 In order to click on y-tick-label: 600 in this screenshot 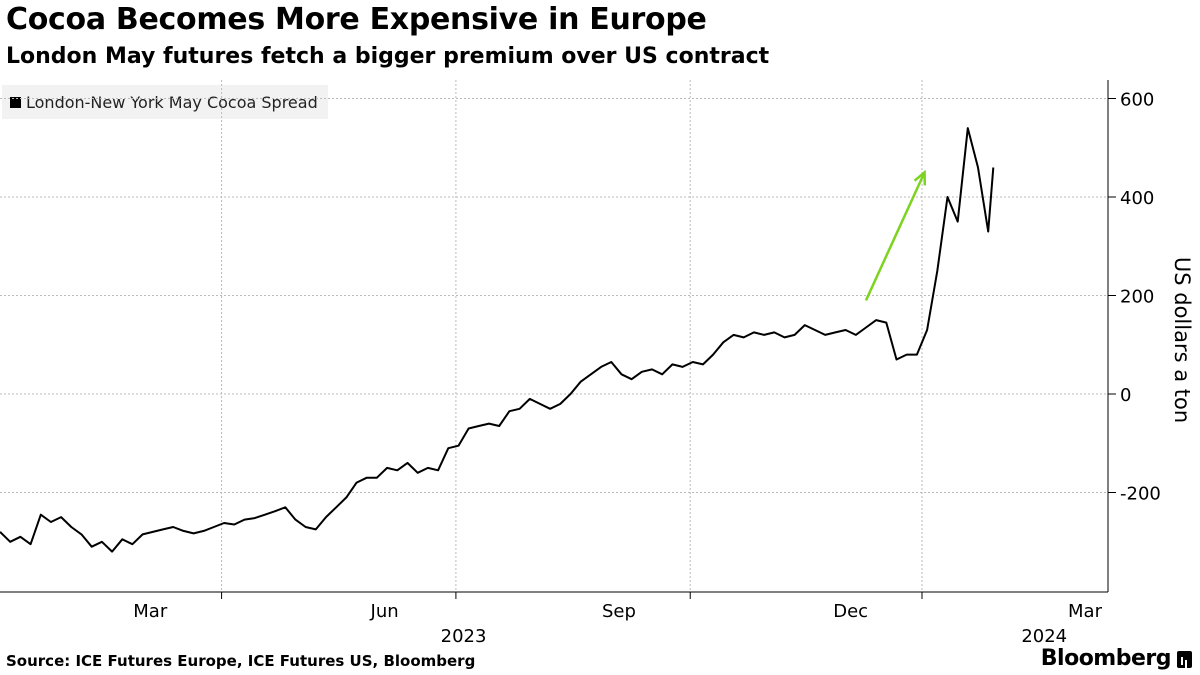, I will do `click(1137, 100)`.